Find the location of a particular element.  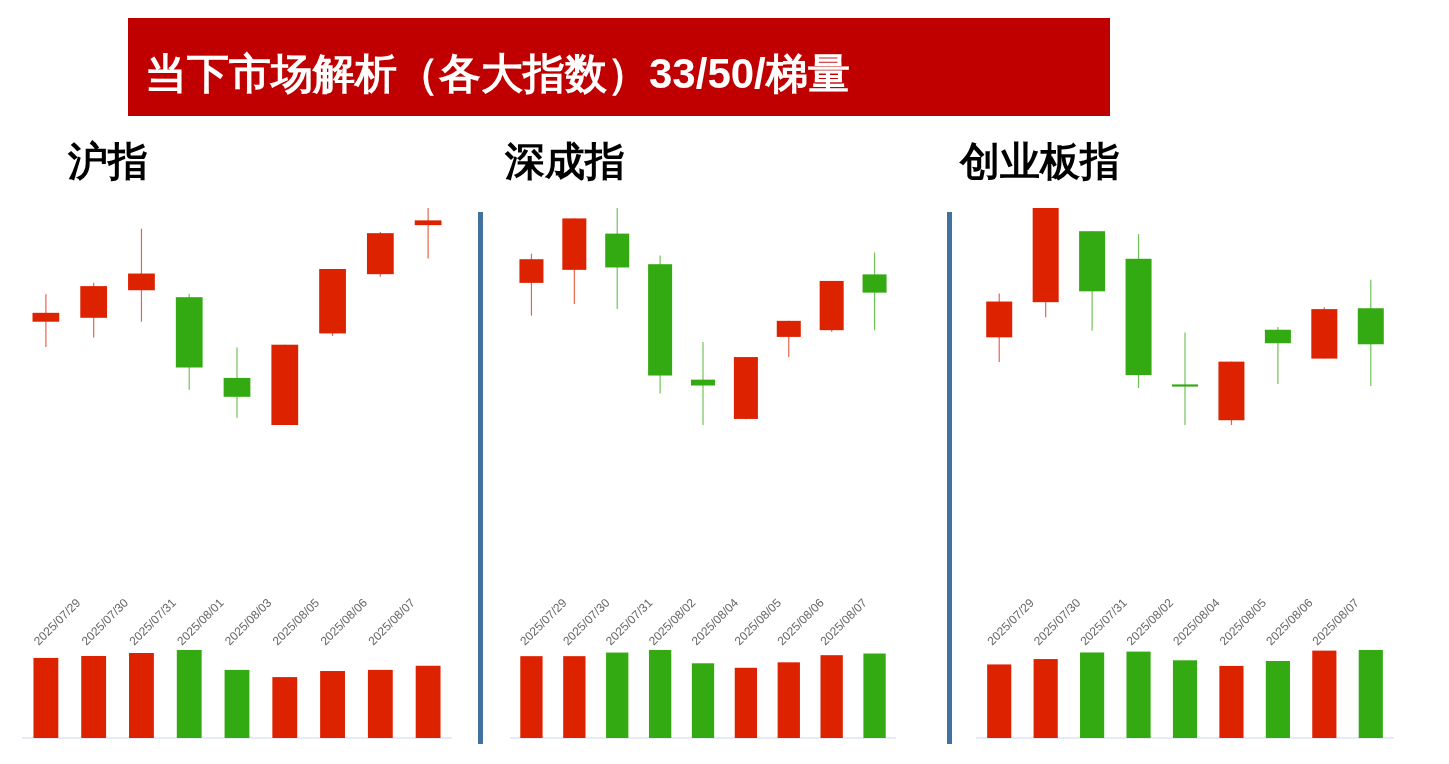

chart-title: 深成指 is located at coordinates (564, 161).